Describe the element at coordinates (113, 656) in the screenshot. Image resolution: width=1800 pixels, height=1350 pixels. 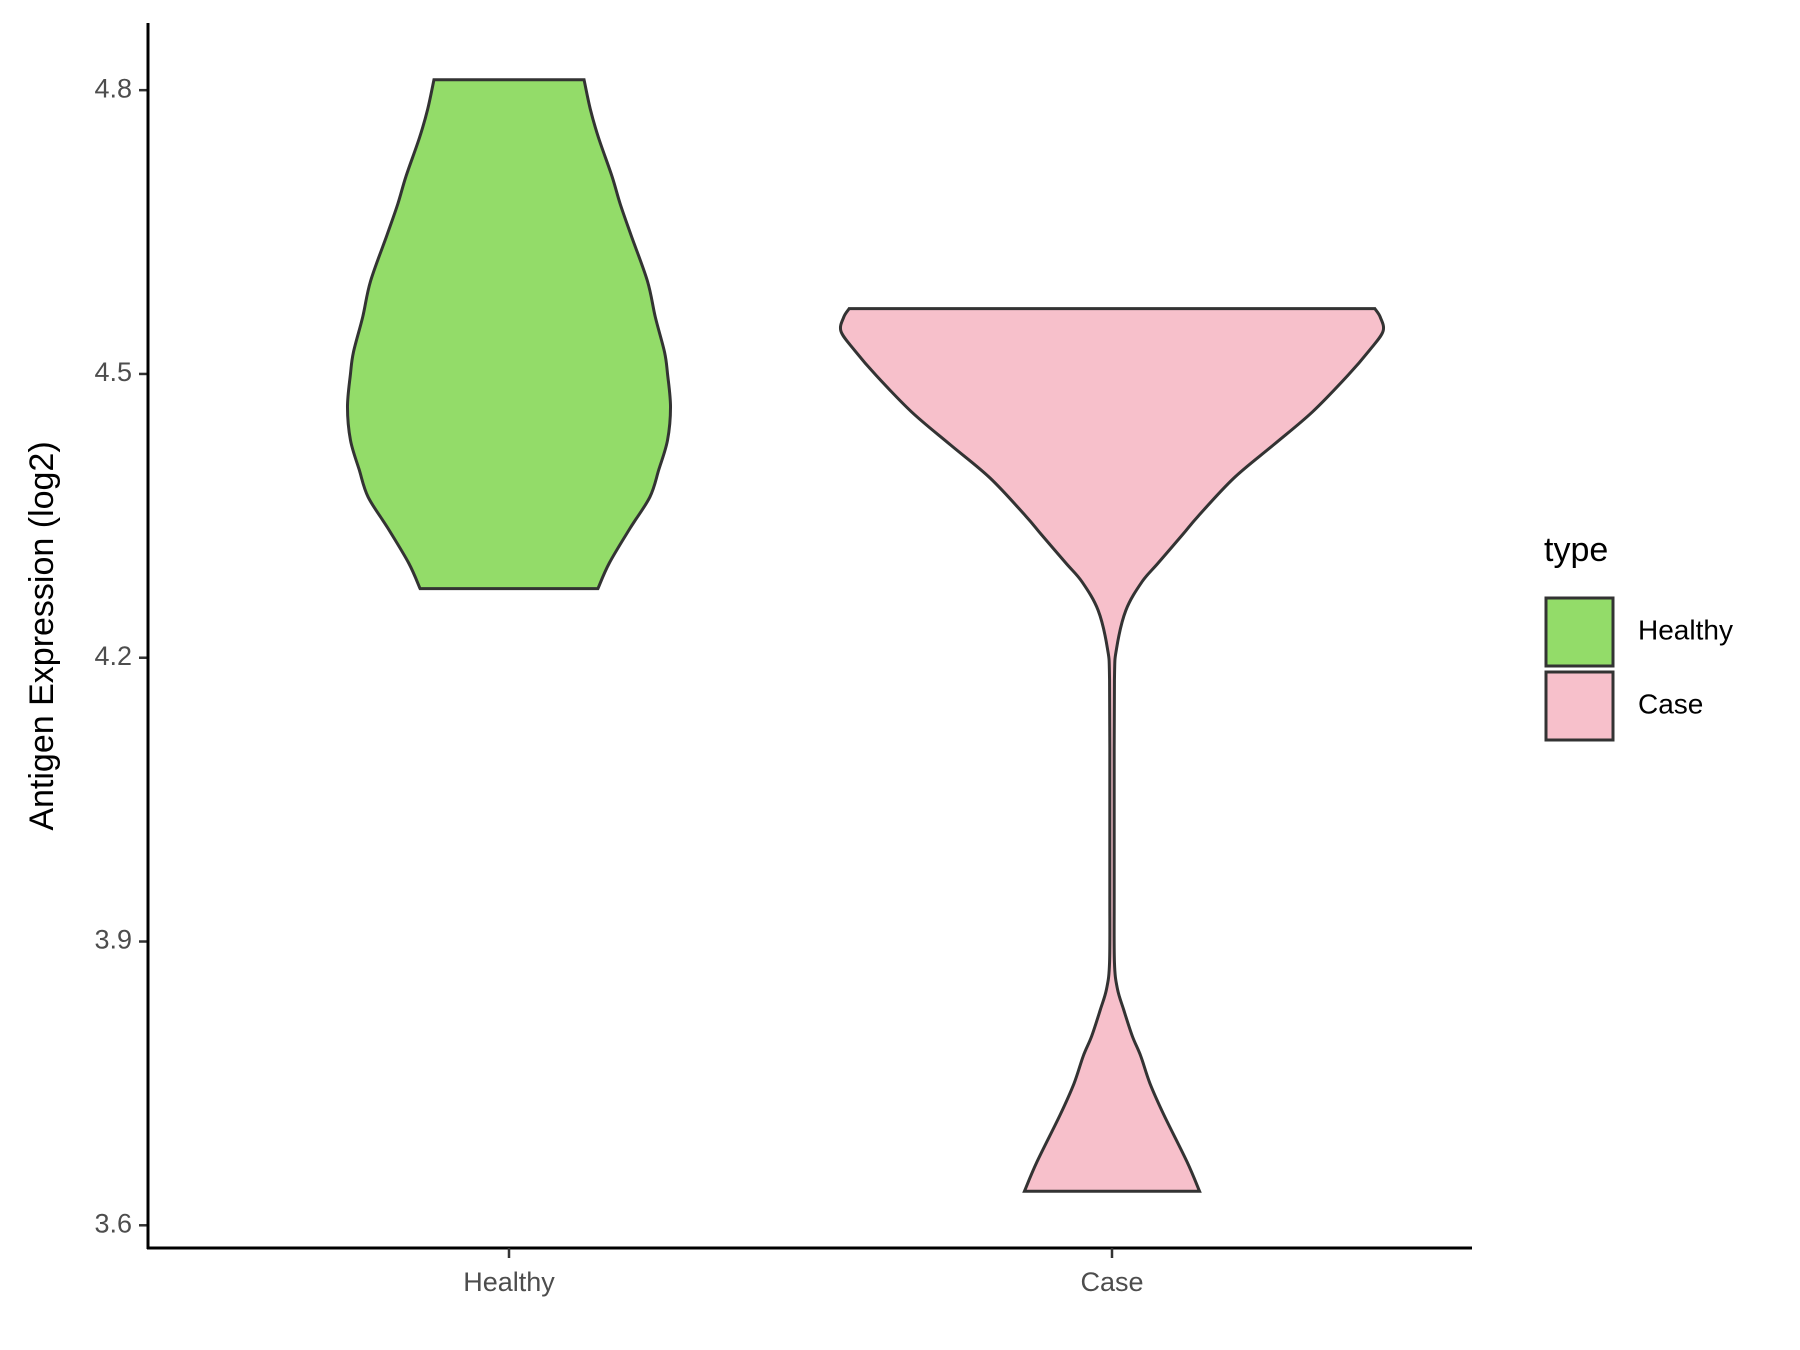
I see `y-tick-label: 4.2` at that location.